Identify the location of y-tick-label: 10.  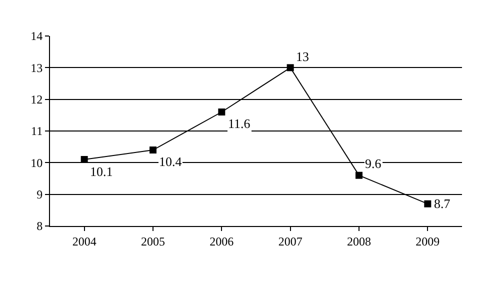
(36, 163).